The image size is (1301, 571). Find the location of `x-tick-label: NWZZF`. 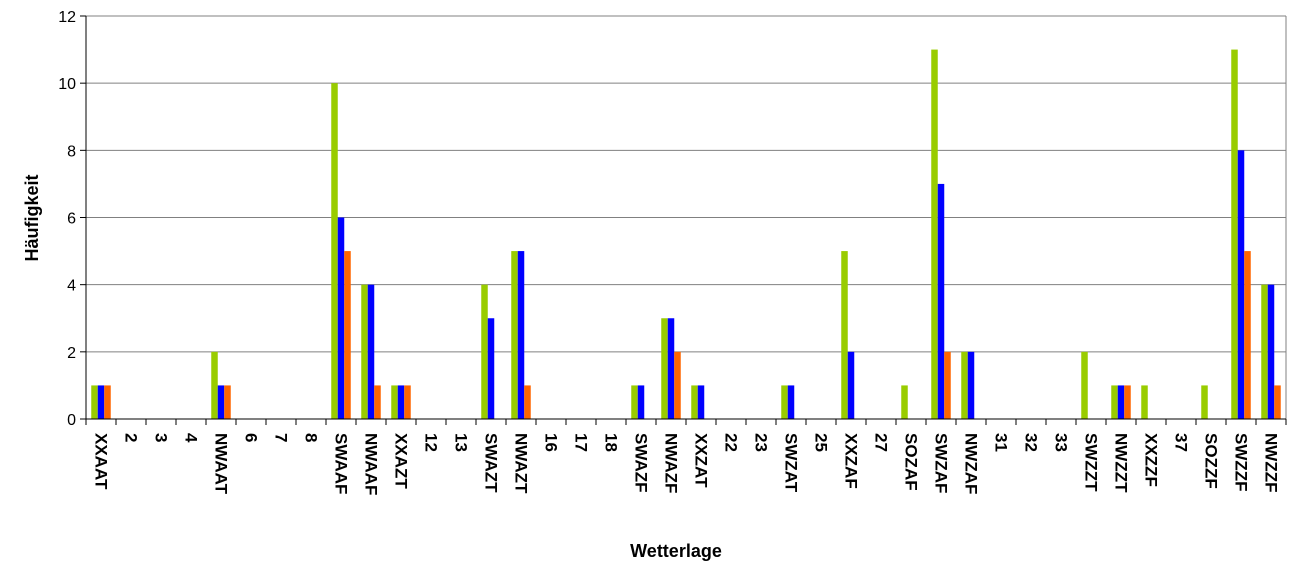

x-tick-label: NWZZF is located at coordinates (1271, 462).